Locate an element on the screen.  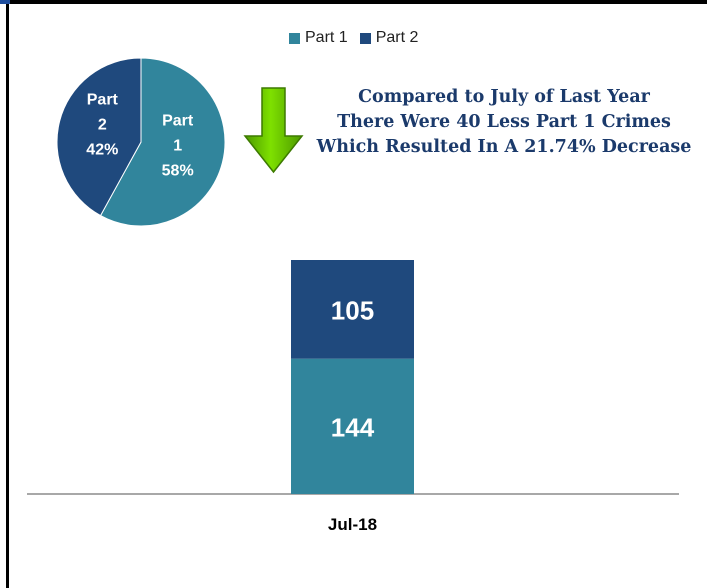
legend-item-part-2: Part 2 is located at coordinates (389, 38).